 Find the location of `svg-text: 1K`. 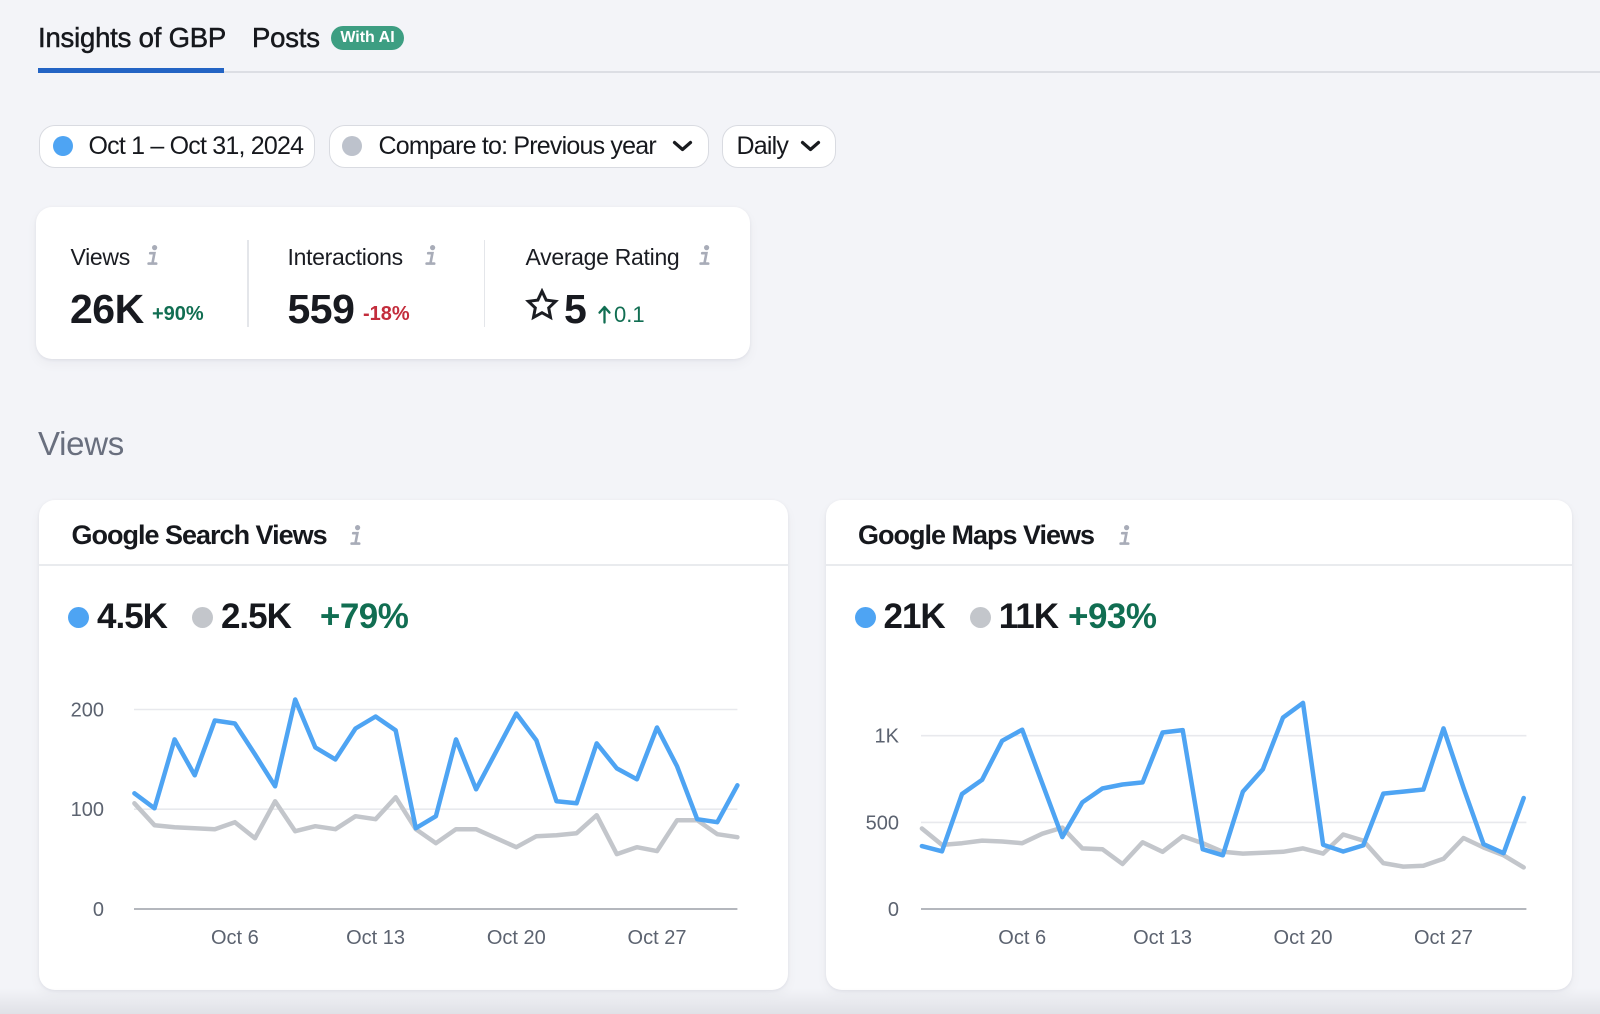

svg-text: 1K is located at coordinates (886, 737).